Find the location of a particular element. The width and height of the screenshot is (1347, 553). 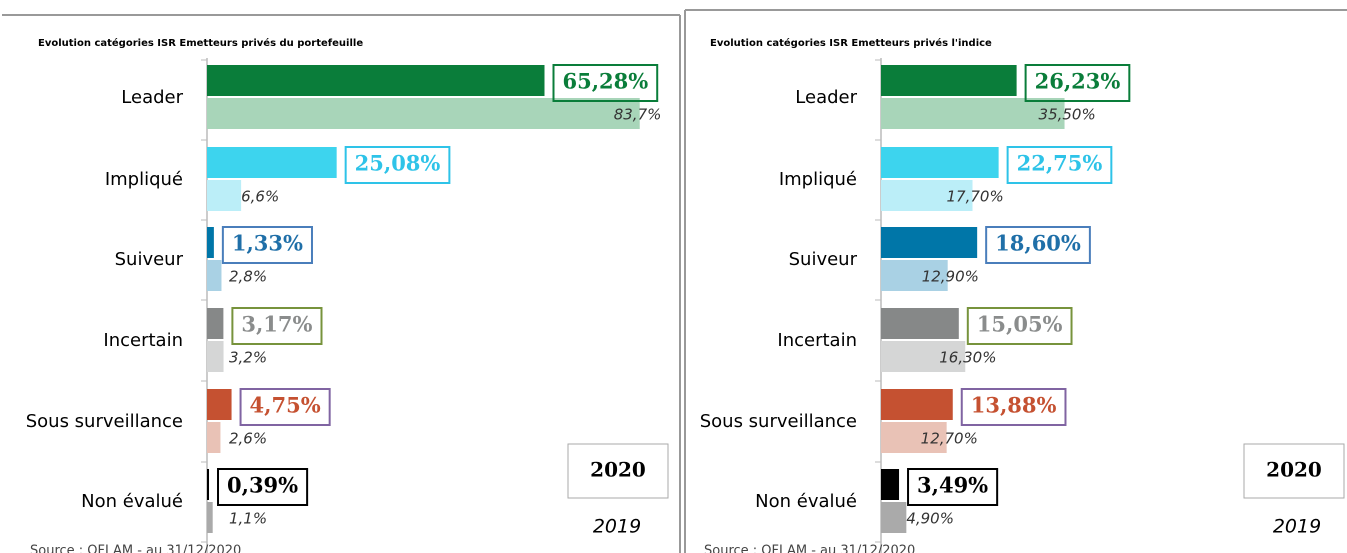

value-label-2020: 15,05% is located at coordinates (1020, 324).